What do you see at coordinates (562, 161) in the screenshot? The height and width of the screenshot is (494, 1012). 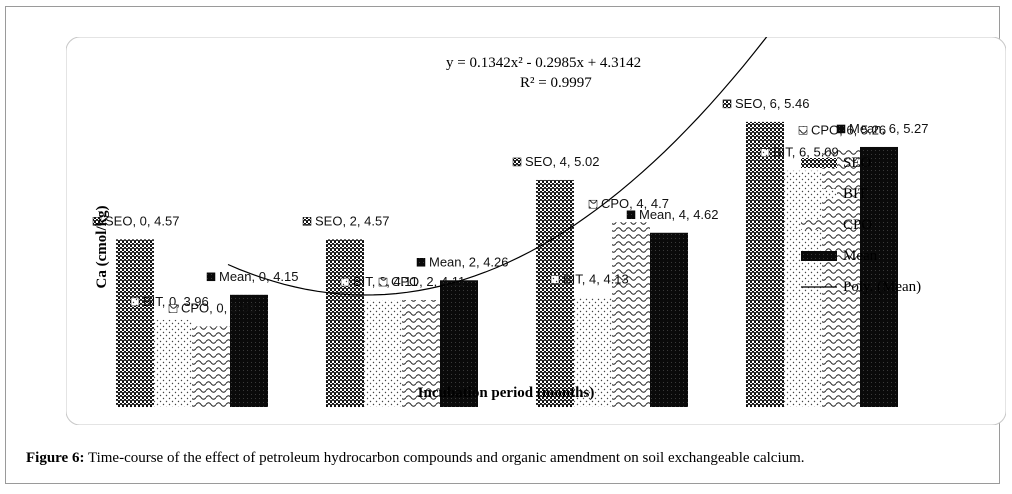 I see `data-label-seo-4: SEO, 4, 5.02` at bounding box center [562, 161].